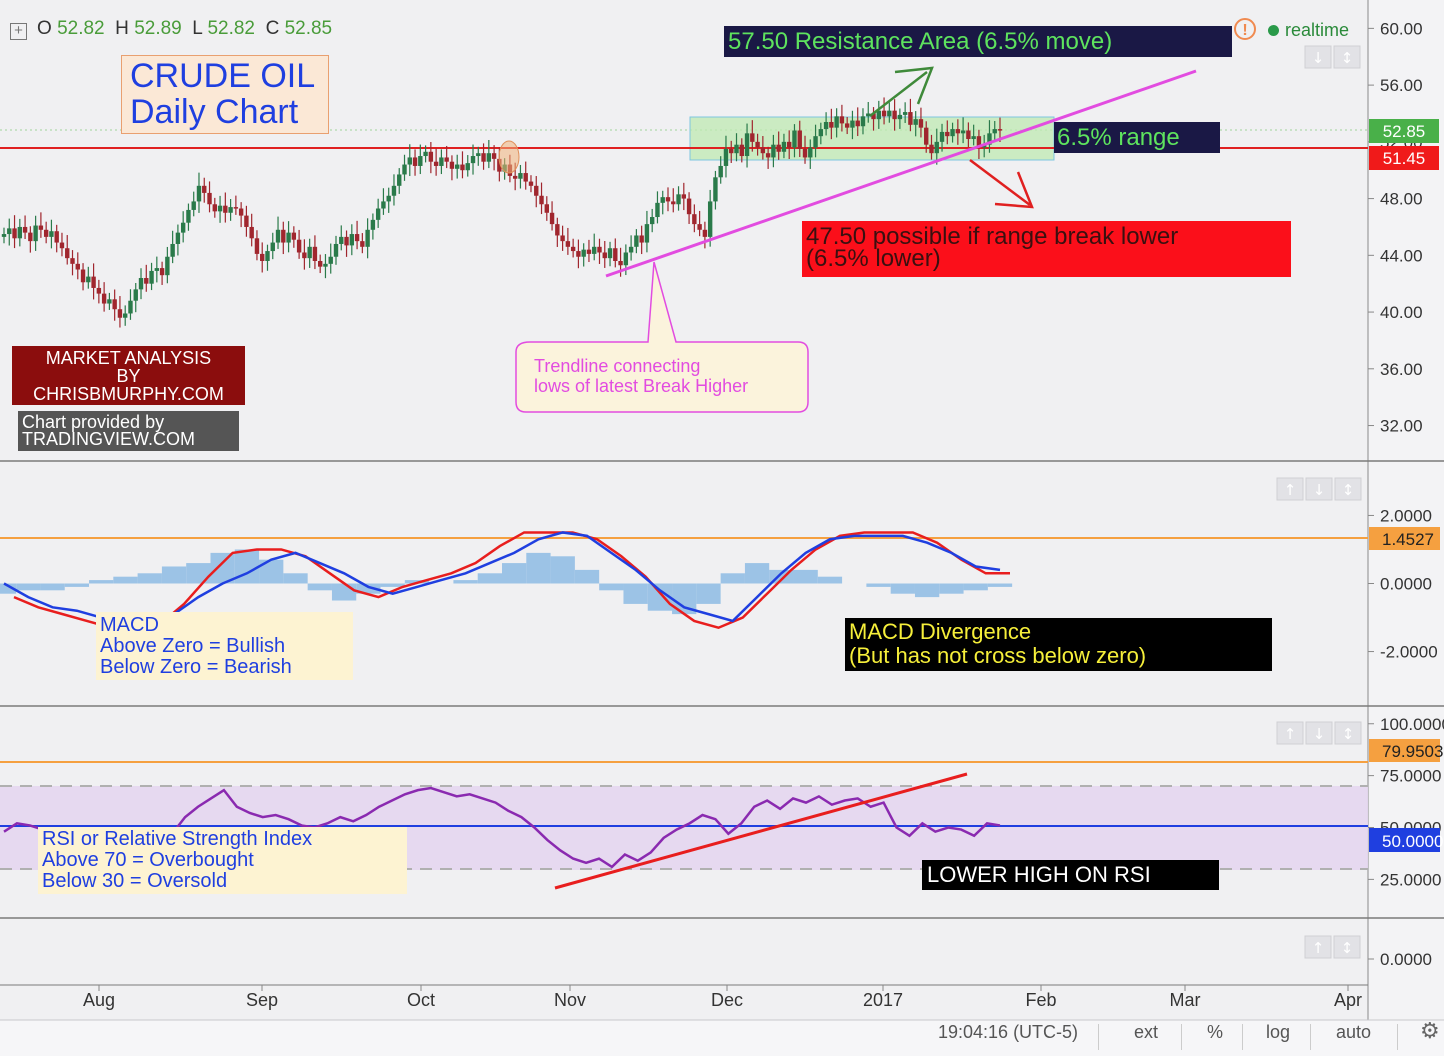 The height and width of the screenshot is (1056, 1444). I want to click on market-line-3: CHRISBMURPHY.COM, so click(128, 394).